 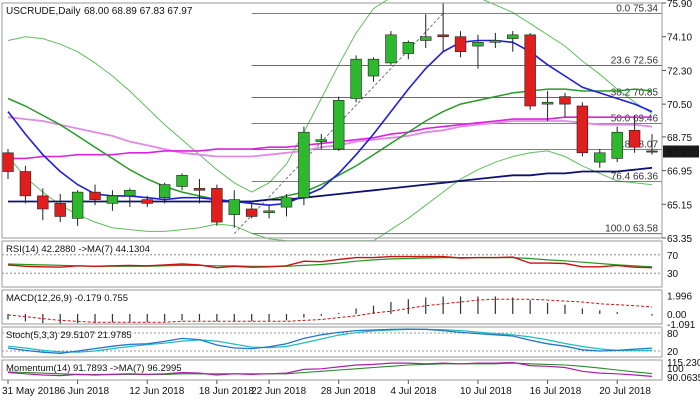 What do you see at coordinates (69, 335) in the screenshot?
I see `stoch-title: Stoch(5,3,3) 29.5107 21.9785` at bounding box center [69, 335].